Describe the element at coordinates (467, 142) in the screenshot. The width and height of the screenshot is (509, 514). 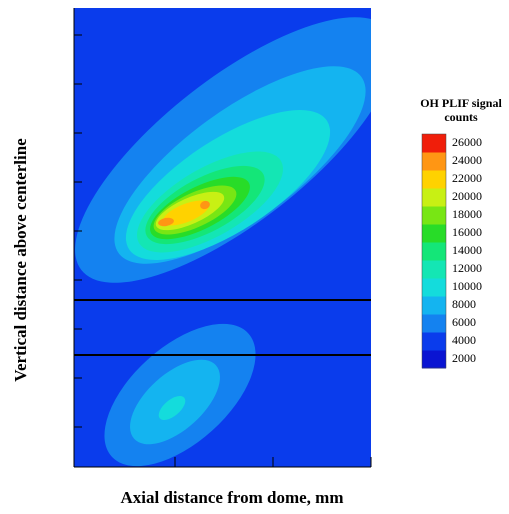
I see `colorbar-label: 26000` at that location.